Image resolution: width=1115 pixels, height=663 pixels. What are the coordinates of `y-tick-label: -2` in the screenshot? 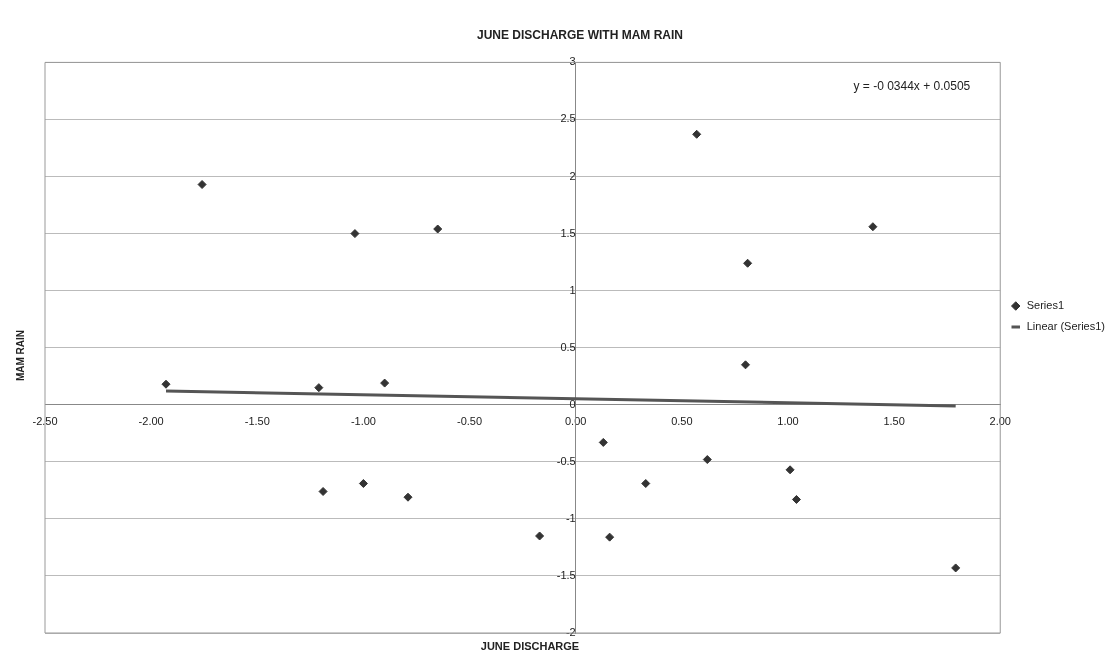 It's located at (570, 632).